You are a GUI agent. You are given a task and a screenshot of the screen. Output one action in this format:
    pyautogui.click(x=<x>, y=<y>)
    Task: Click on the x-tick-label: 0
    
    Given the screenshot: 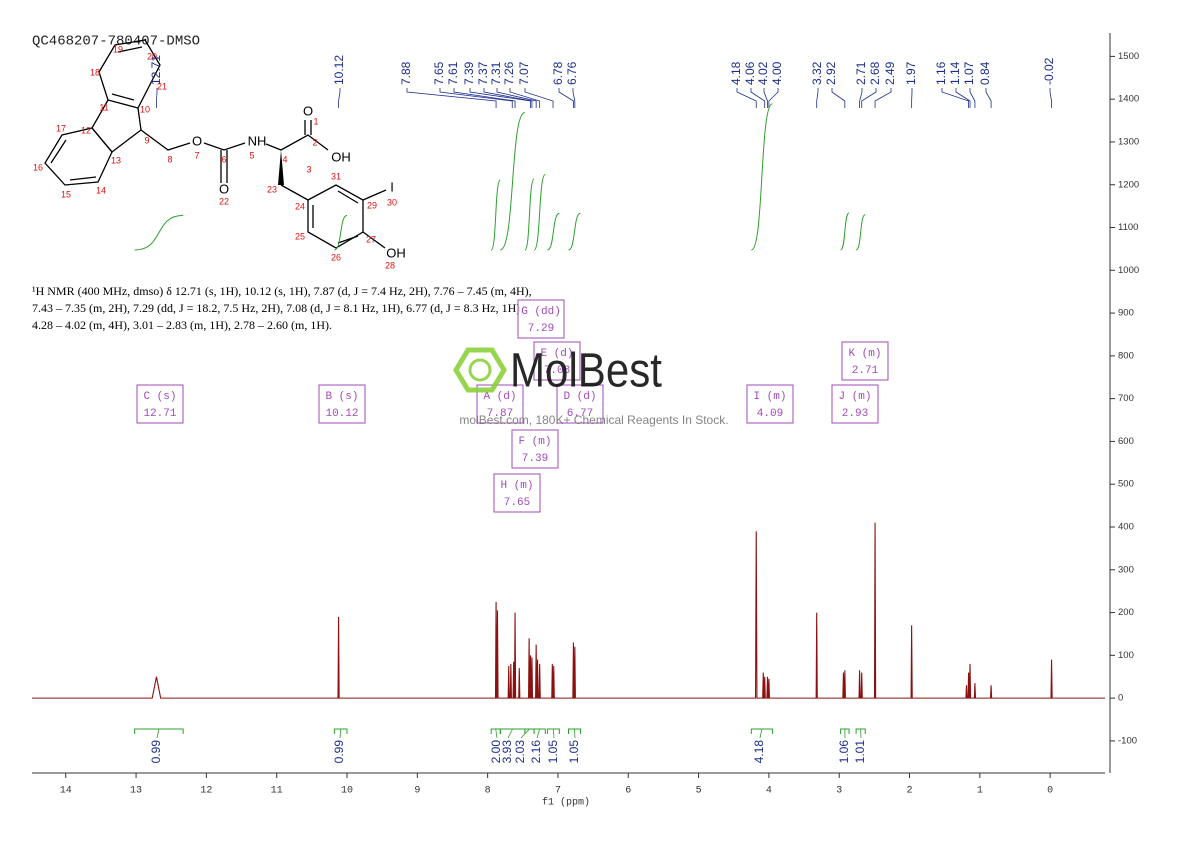 What is the action you would take?
    pyautogui.click(x=1050, y=791)
    